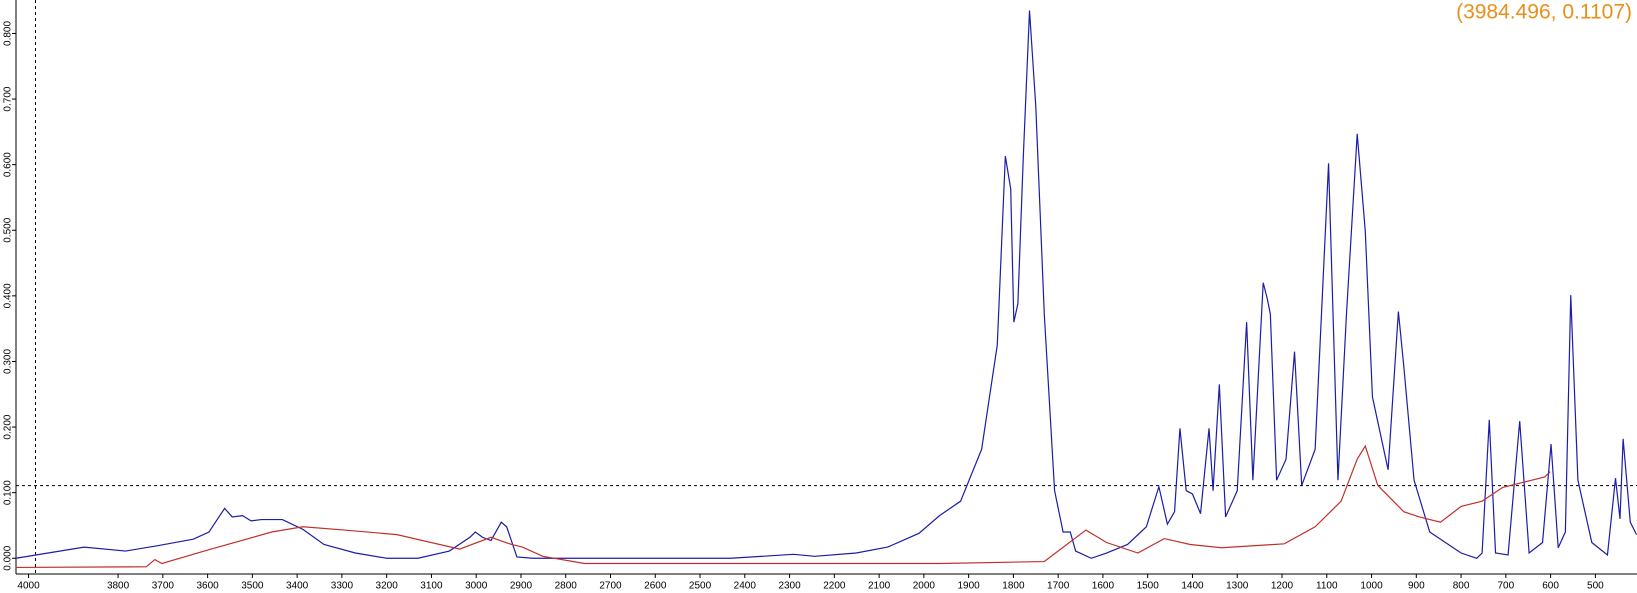 This screenshot has height=593, width=1637. Describe the element at coordinates (387, 586) in the screenshot. I see `x-tick-label: 3200` at that location.